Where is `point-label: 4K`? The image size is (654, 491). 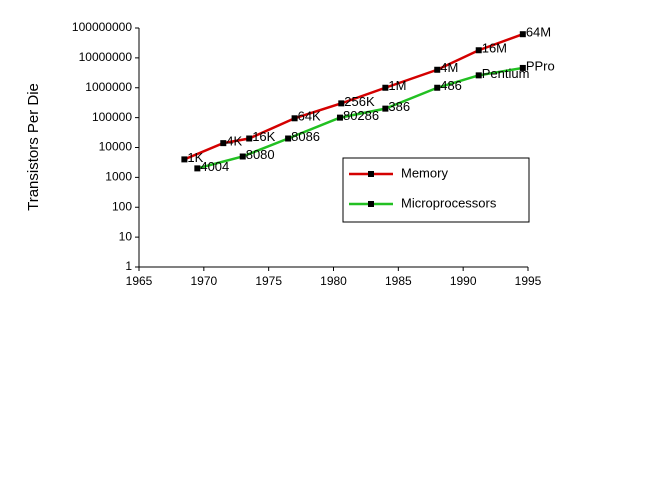 point-label: 4K is located at coordinates (234, 141).